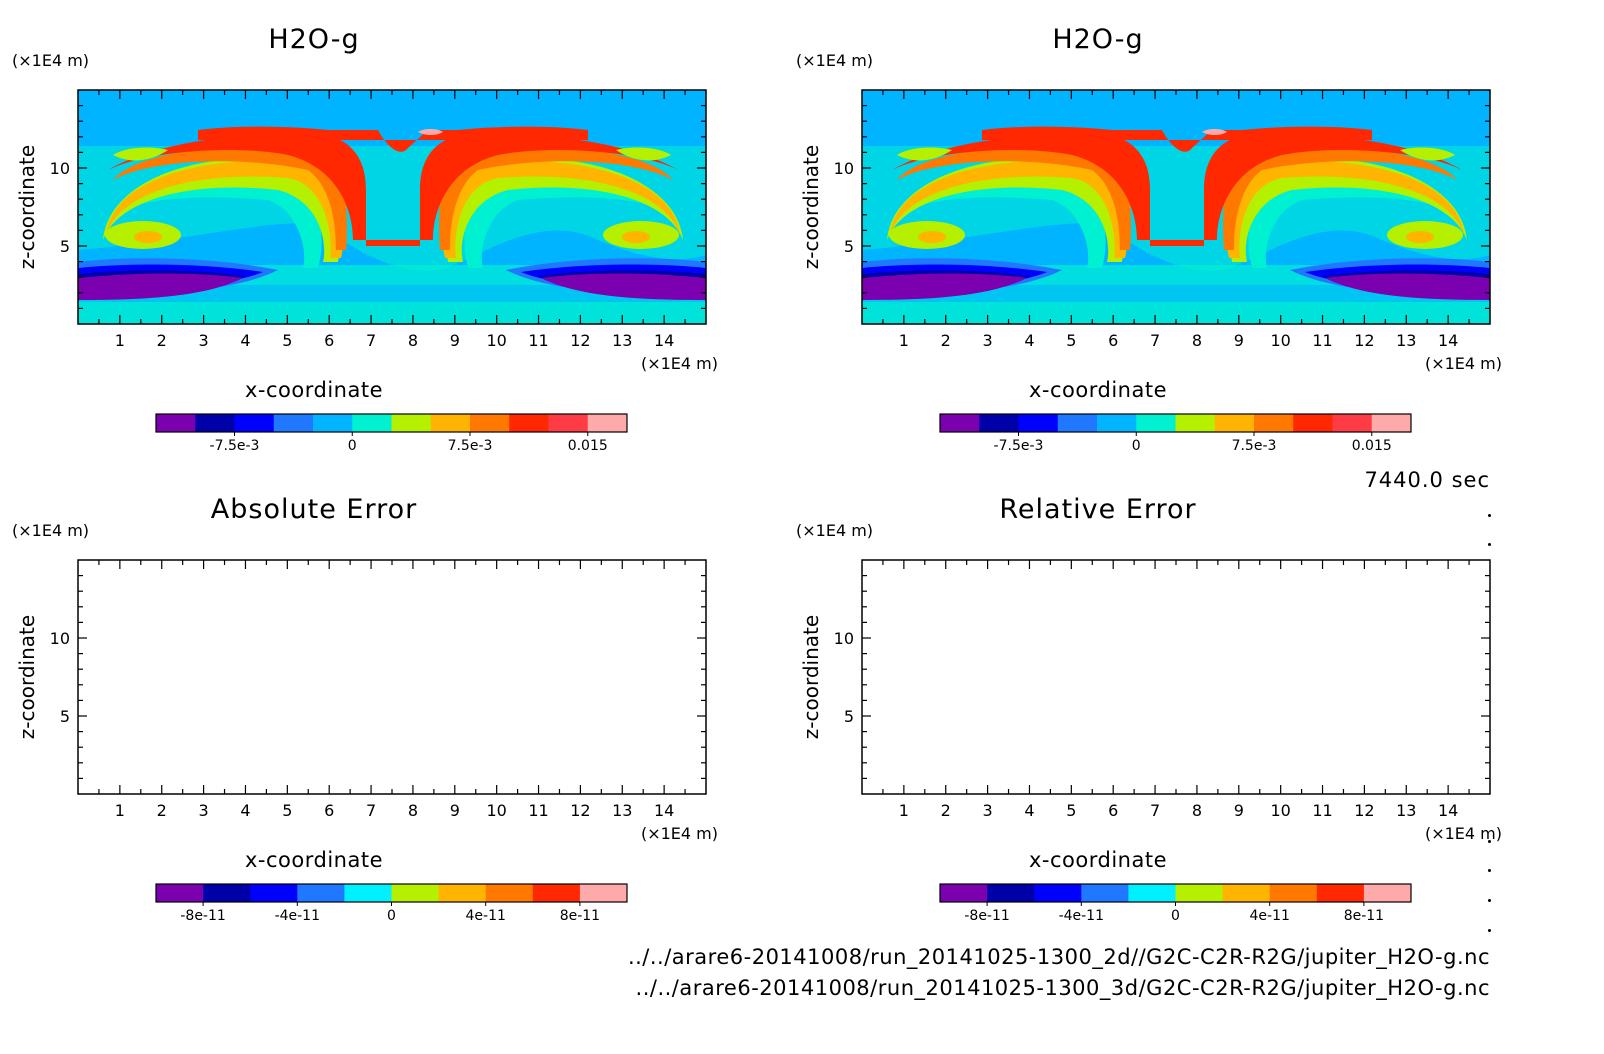 The width and height of the screenshot is (1604, 1054). I want to click on x-tick-label: 5, so click(287, 340).